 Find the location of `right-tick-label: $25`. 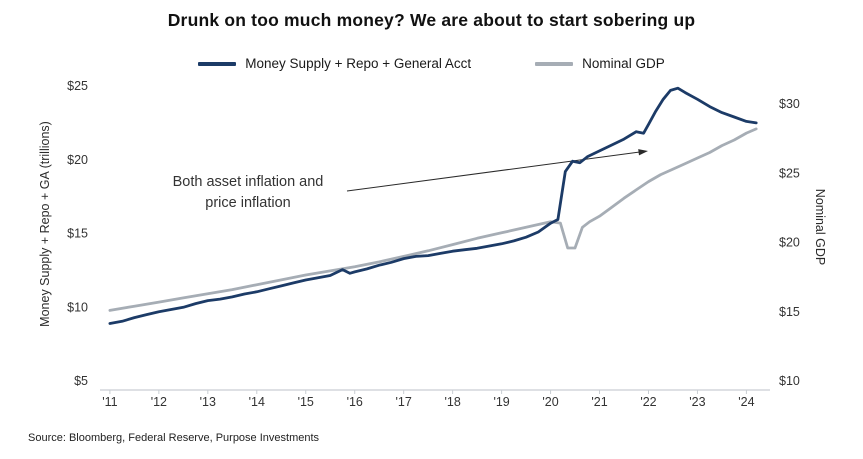

right-tick-label: $25 is located at coordinates (789, 173).